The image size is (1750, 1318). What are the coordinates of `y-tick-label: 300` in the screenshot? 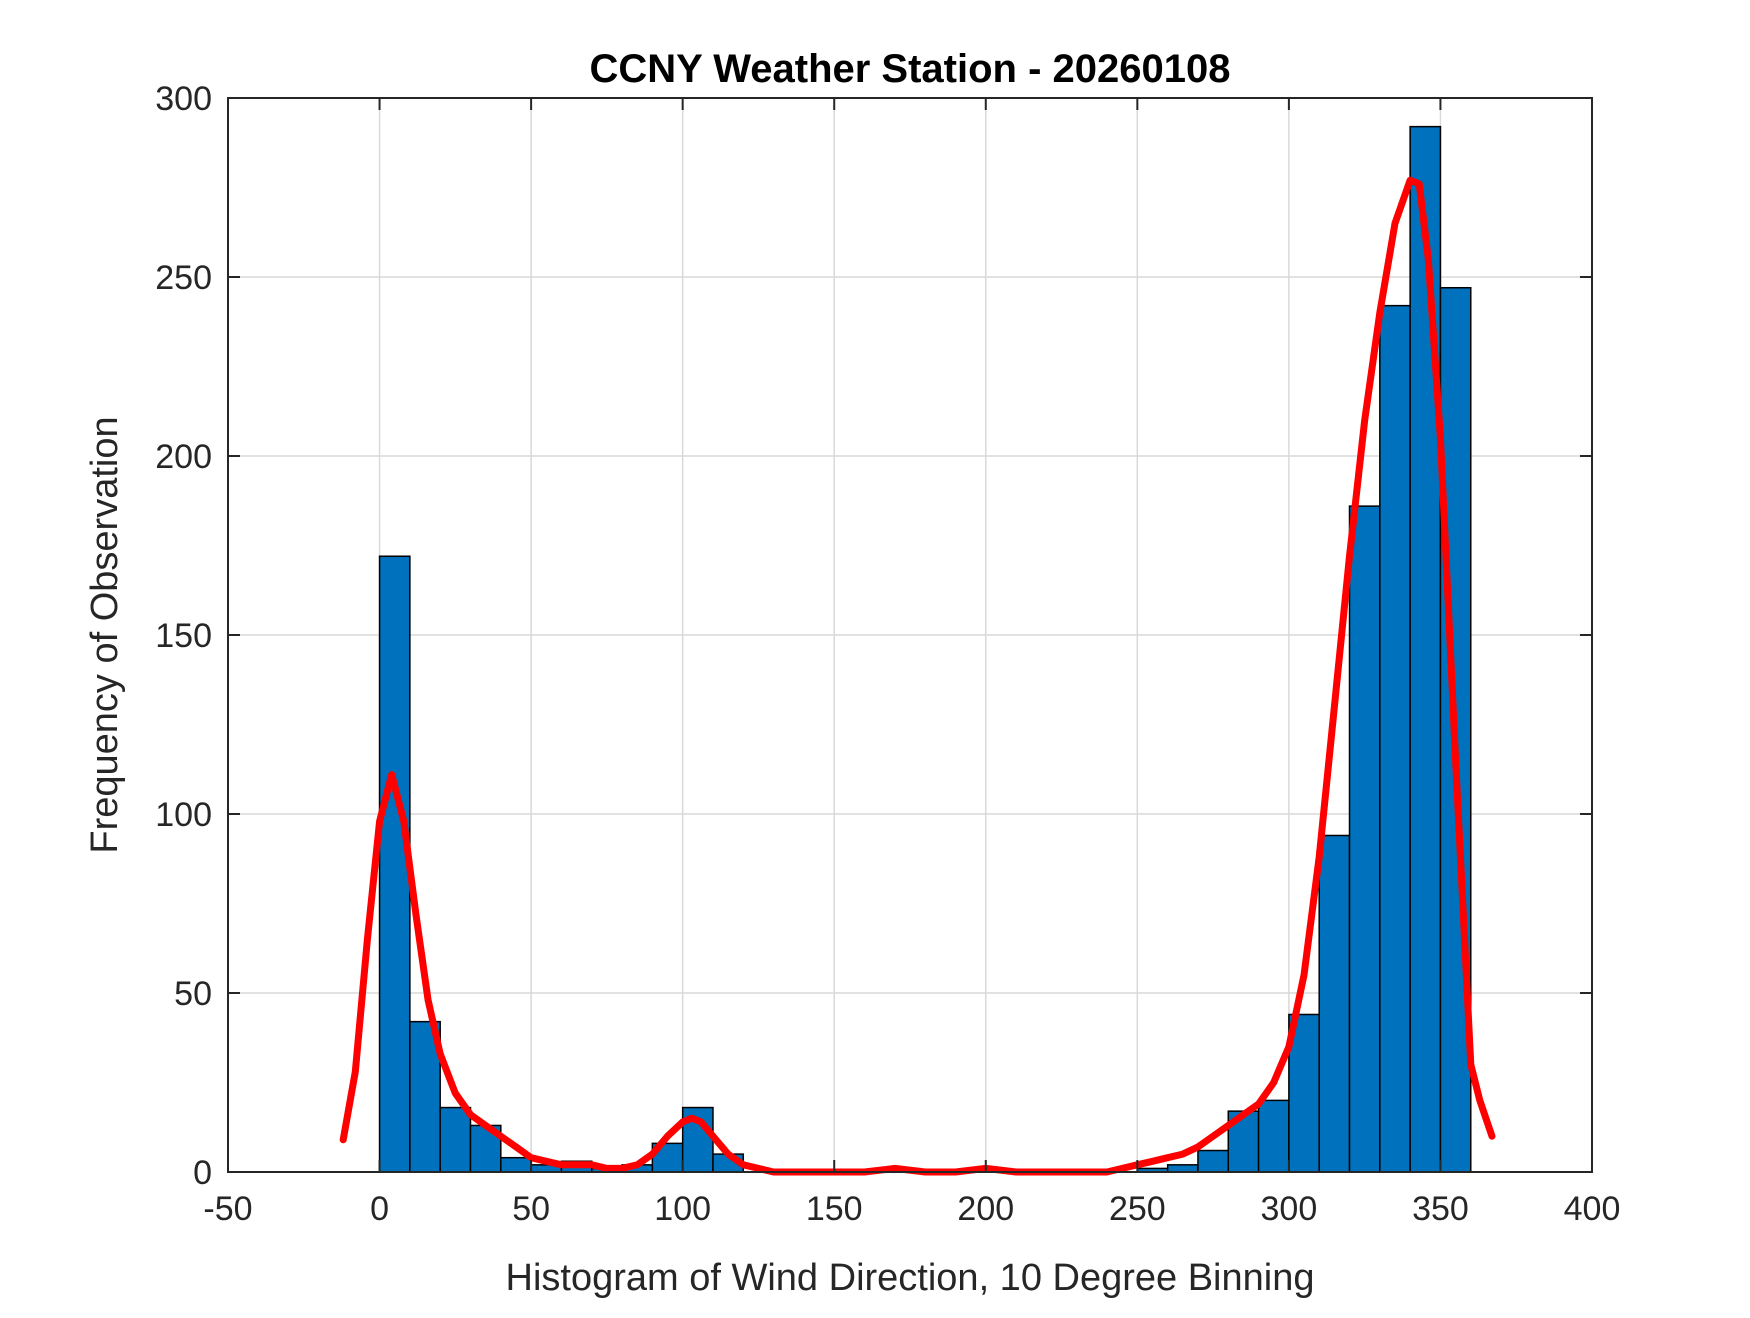 It's located at (183, 99).